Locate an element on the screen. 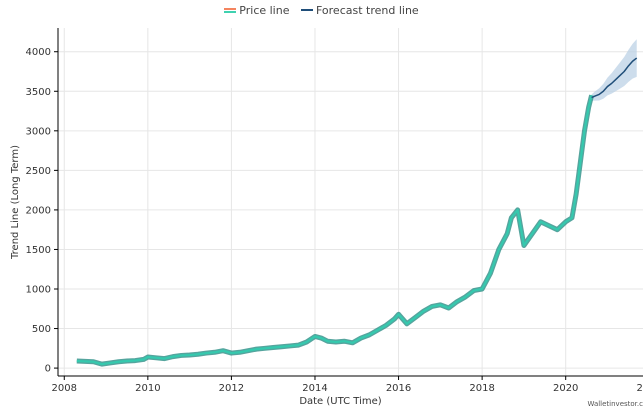 This screenshot has width=643, height=409. y-tick-label: 1500 is located at coordinates (38, 250).